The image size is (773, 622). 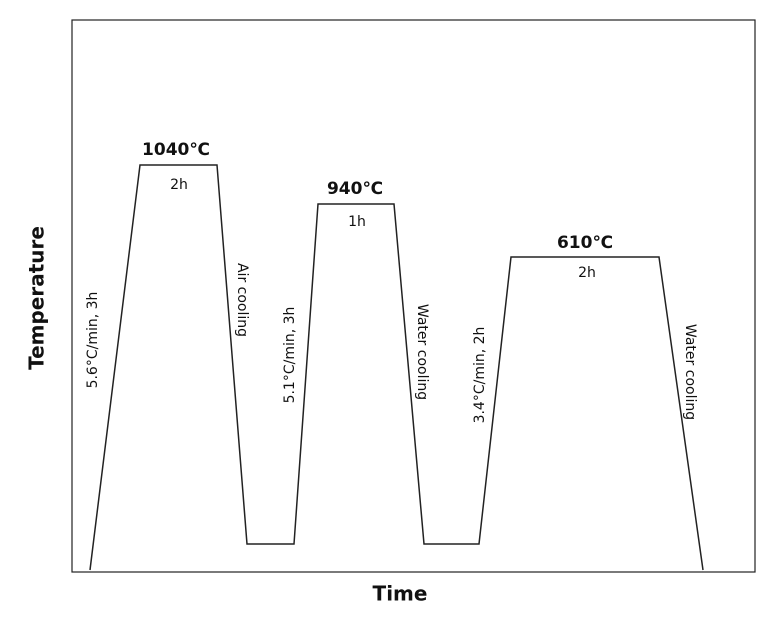 I want to click on heating-label: 5.6°C/min, 3h, so click(x=93, y=340).